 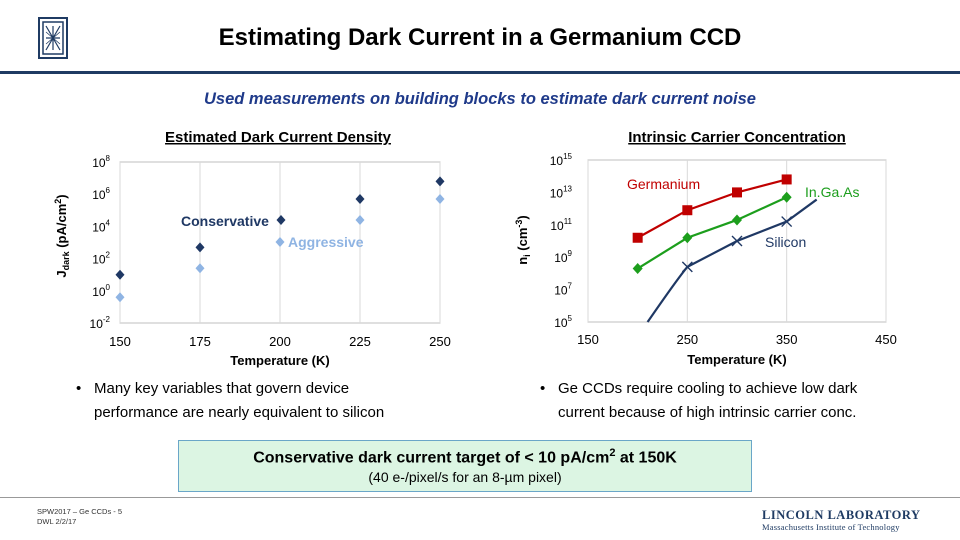 I want to click on left-xtick-0: 150, so click(x=120, y=341).